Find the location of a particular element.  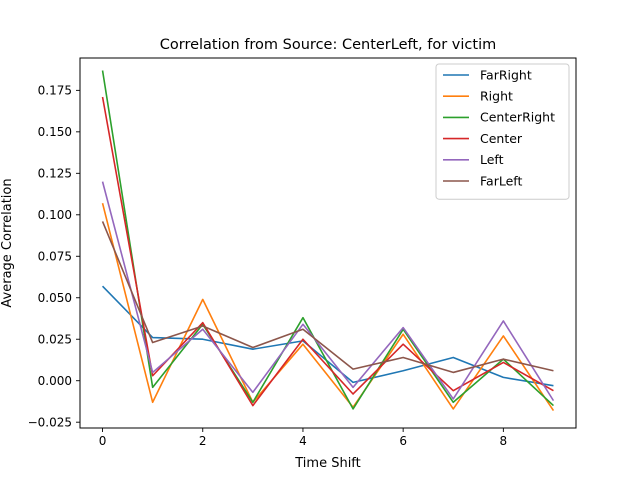

legend-label-right: Right is located at coordinates (496, 96).